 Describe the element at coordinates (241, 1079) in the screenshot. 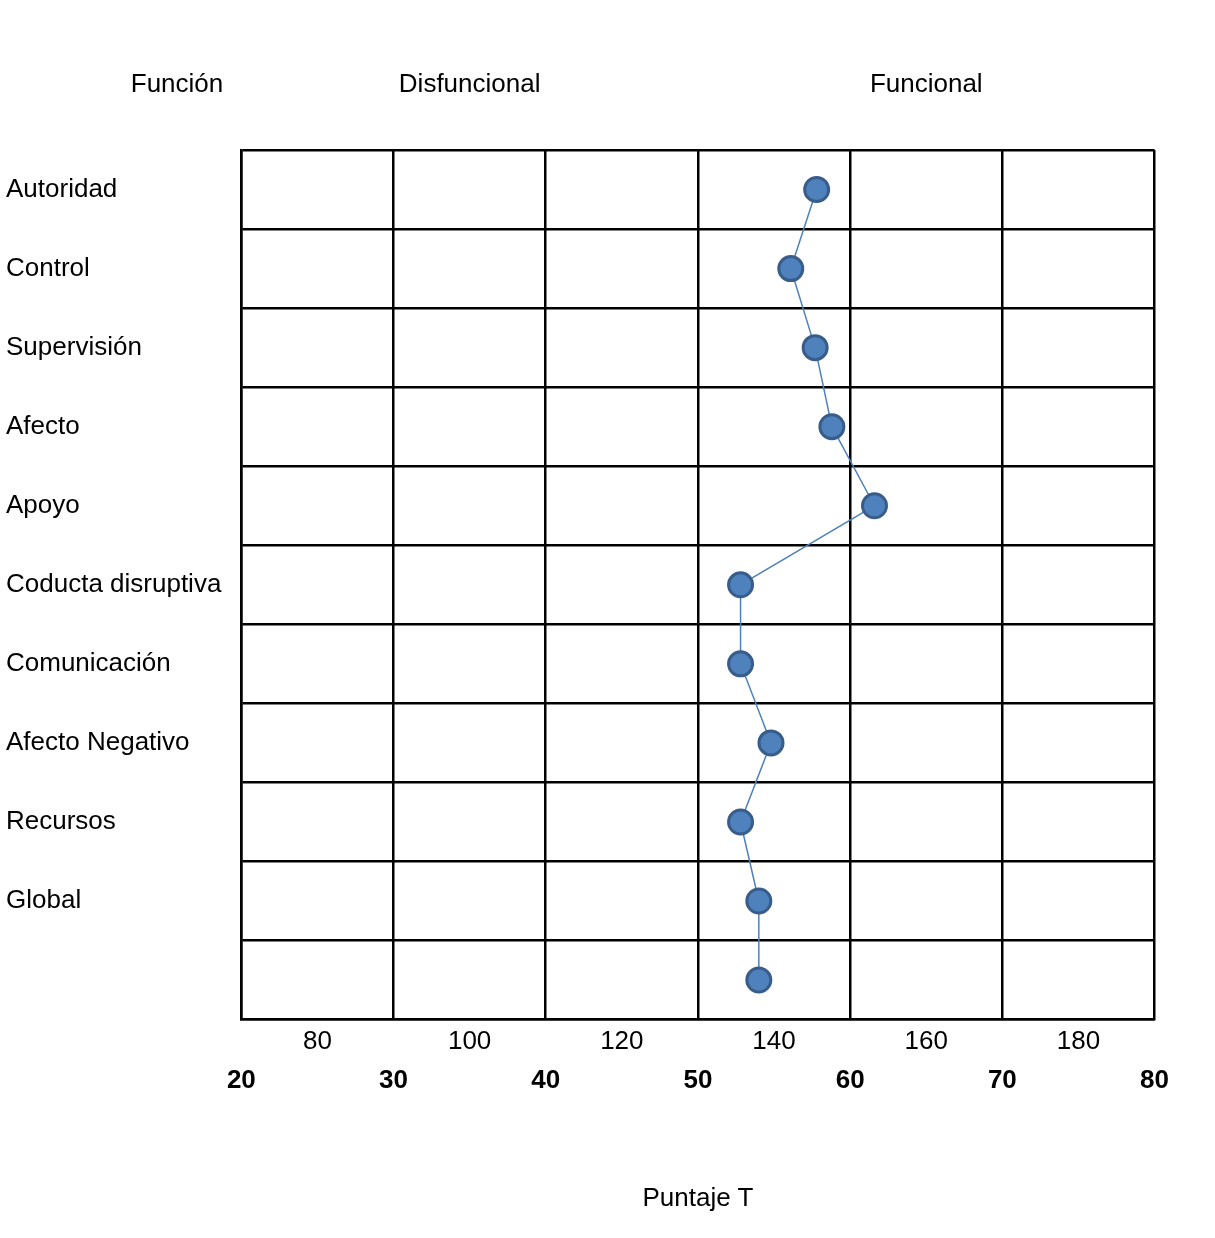

I see `x-tick-label: 20` at that location.